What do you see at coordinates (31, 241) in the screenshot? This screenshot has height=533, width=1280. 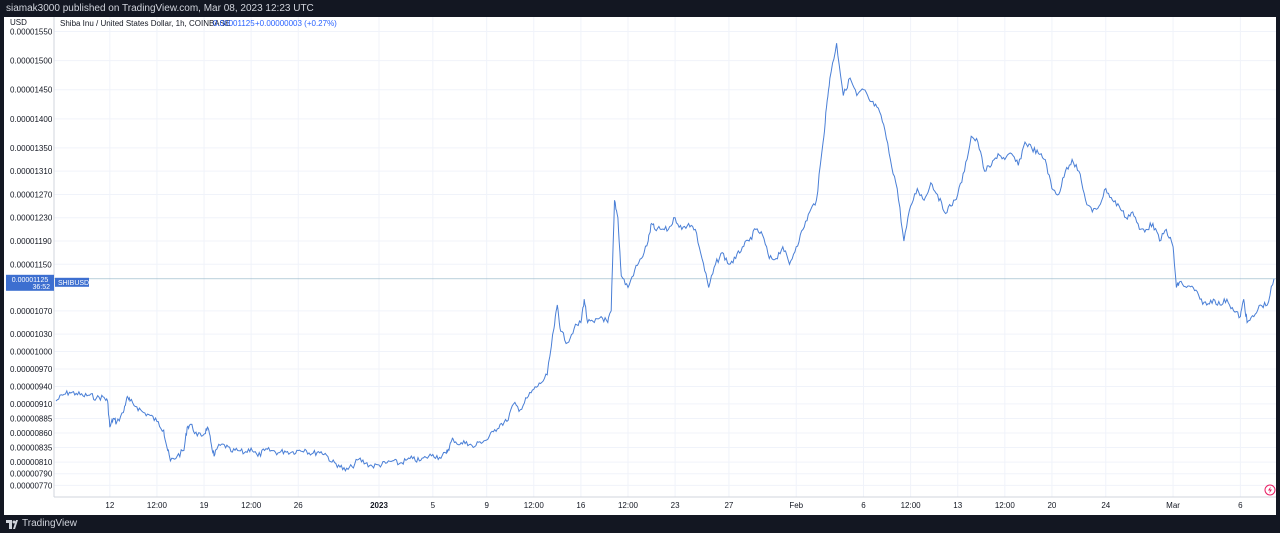 I see `y-tick-label: 0.00001190` at bounding box center [31, 241].